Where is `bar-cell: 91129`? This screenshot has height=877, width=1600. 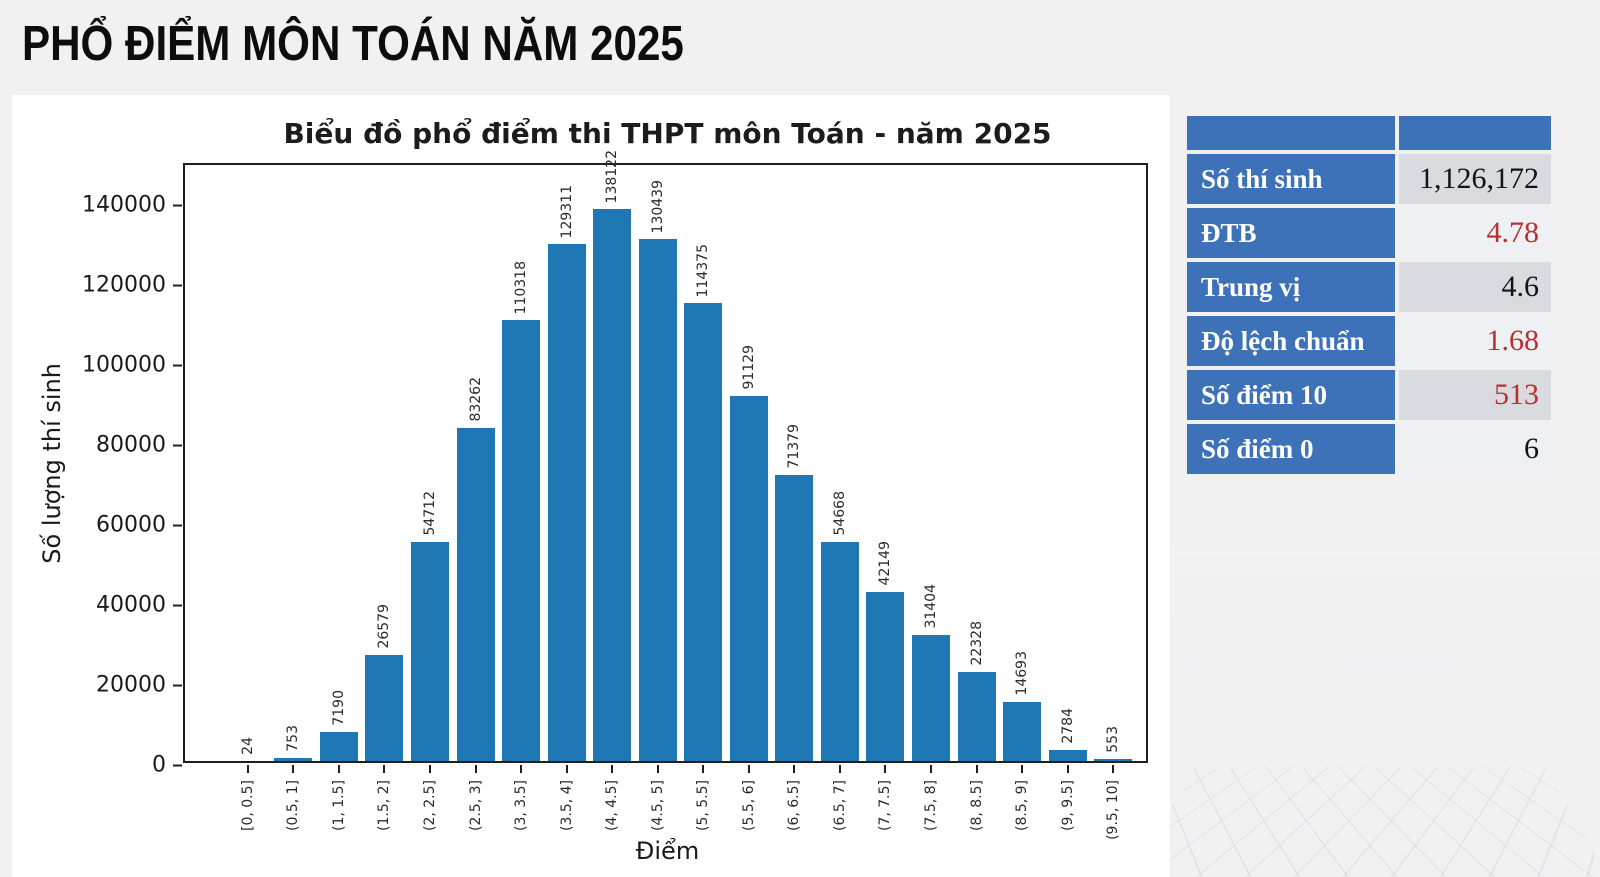
bar-cell: 91129 is located at coordinates (749, 463).